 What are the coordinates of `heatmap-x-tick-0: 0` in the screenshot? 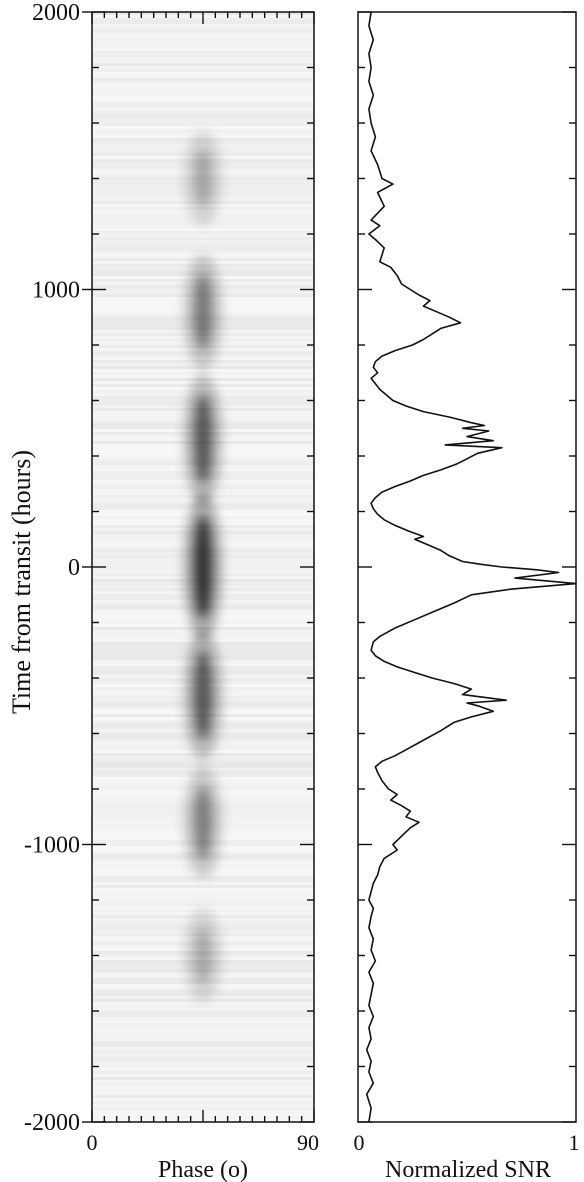 It's located at (92, 1142).